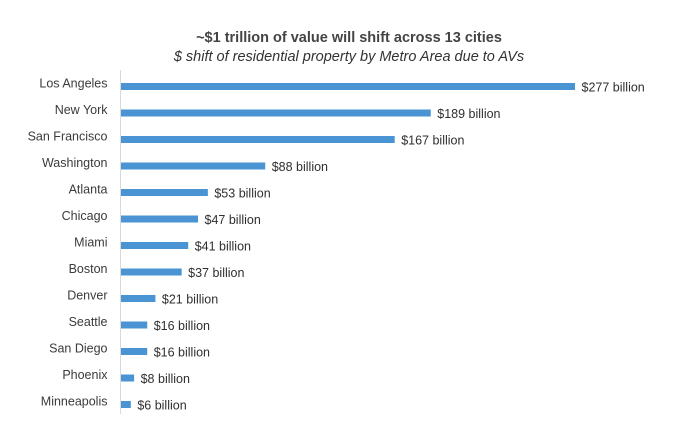 This screenshot has height=435, width=698. Describe the element at coordinates (613, 88) in the screenshot. I see `data-label: $277 billion` at that location.